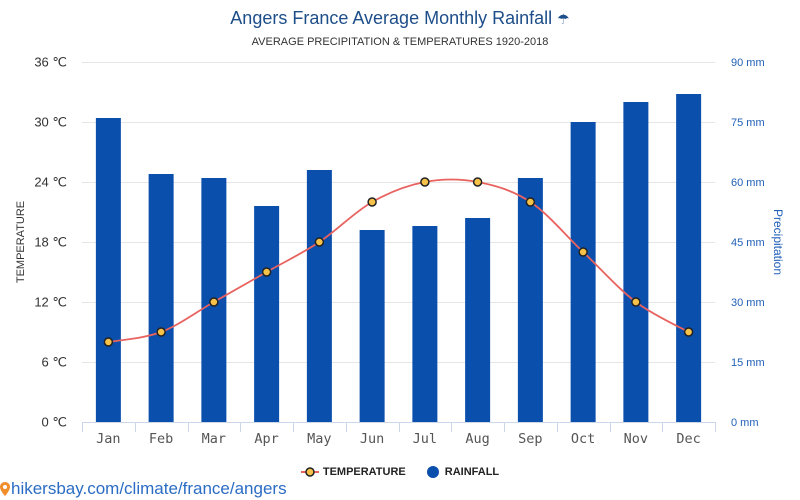  I want to click on temperature-marker-aug, so click(477, 182).